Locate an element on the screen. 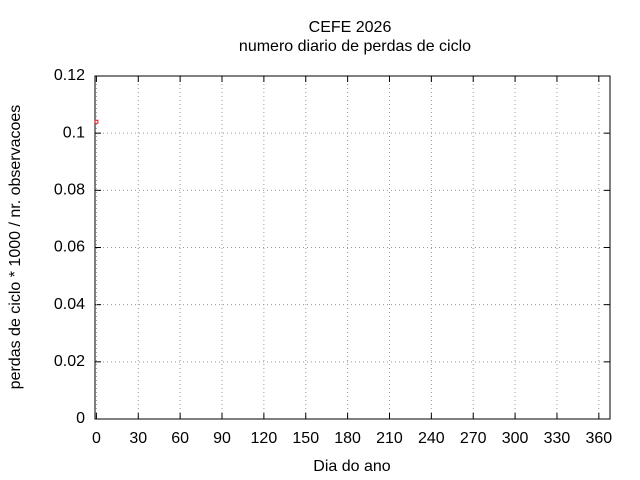 Image resolution: width=640 pixels, height=480 pixels. y-axis-label: perdas de ciclo * 1000 / nr. observacoes is located at coordinates (15, 247).